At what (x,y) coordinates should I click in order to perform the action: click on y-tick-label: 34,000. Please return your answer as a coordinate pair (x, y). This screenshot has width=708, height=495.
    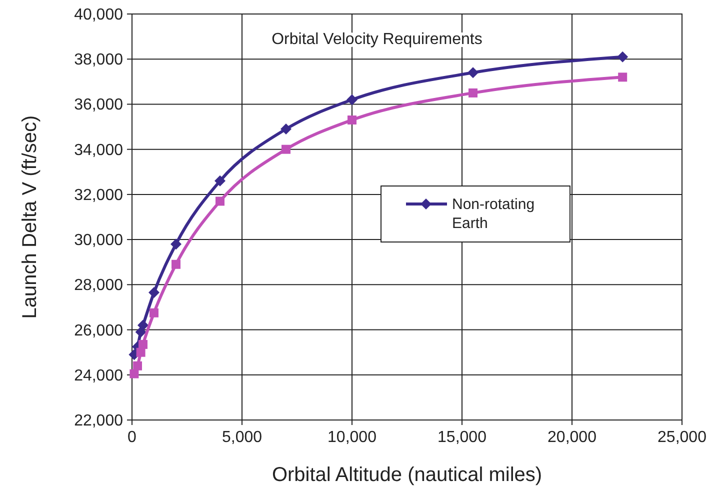
    Looking at the image, I should click on (99, 150).